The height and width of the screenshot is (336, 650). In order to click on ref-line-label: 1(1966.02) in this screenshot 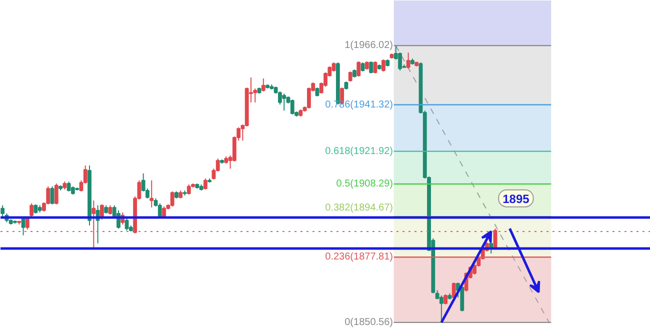, I will do `click(368, 46)`.